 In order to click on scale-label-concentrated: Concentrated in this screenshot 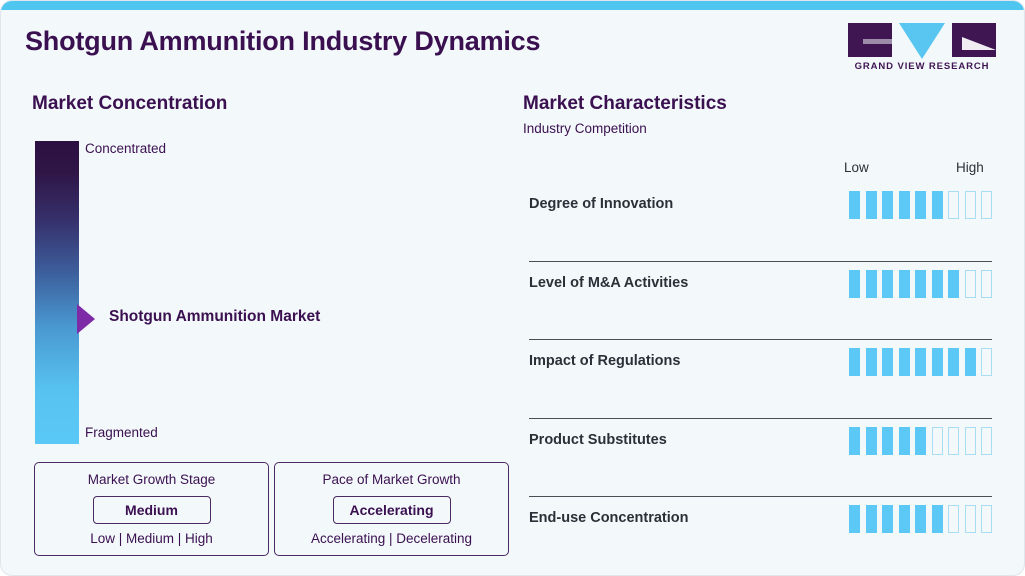, I will do `click(126, 148)`.